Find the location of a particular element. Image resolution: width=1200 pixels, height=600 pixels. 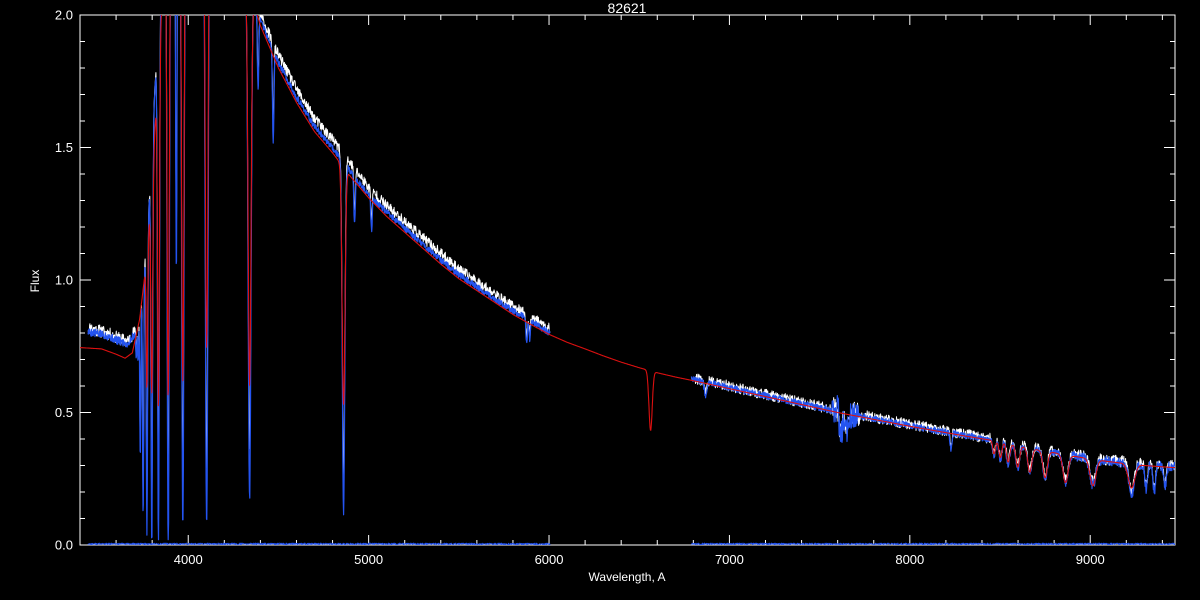

y-tick-label: 0.5 is located at coordinates (64, 412).